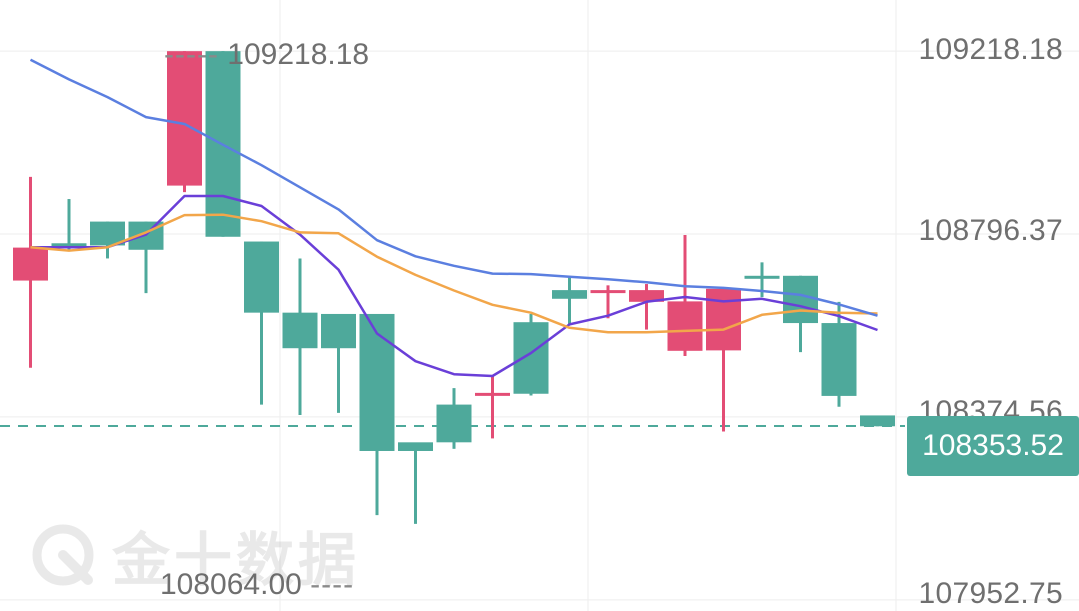 The height and width of the screenshot is (611, 1079). I want to click on low-value: 108064.00, so click(231, 584).